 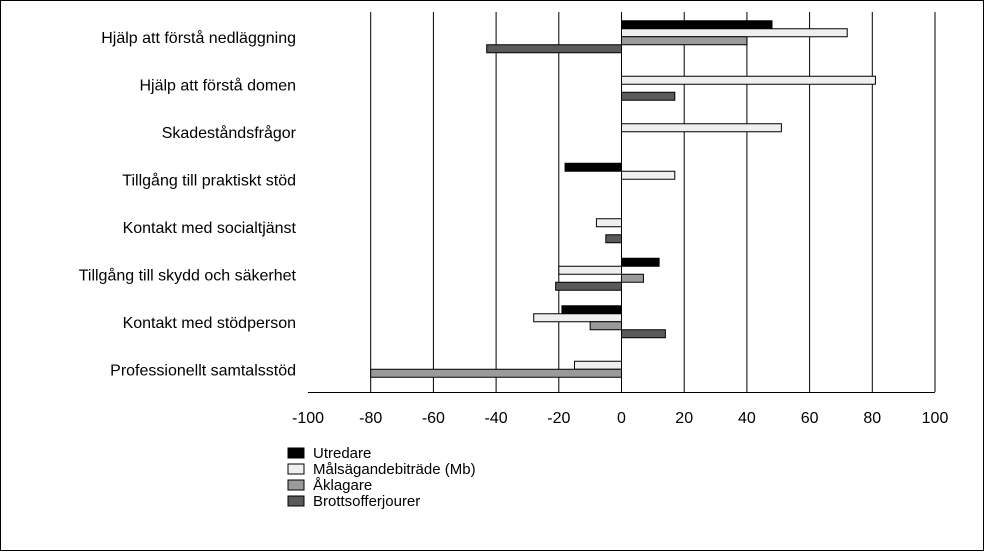 What do you see at coordinates (496, 418) in the screenshot?
I see `x-tick-label: -40` at bounding box center [496, 418].